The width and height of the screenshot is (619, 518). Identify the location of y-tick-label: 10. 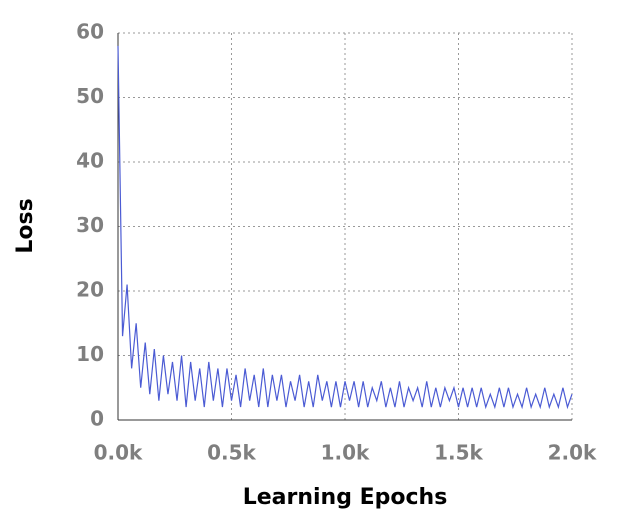
(90, 354).